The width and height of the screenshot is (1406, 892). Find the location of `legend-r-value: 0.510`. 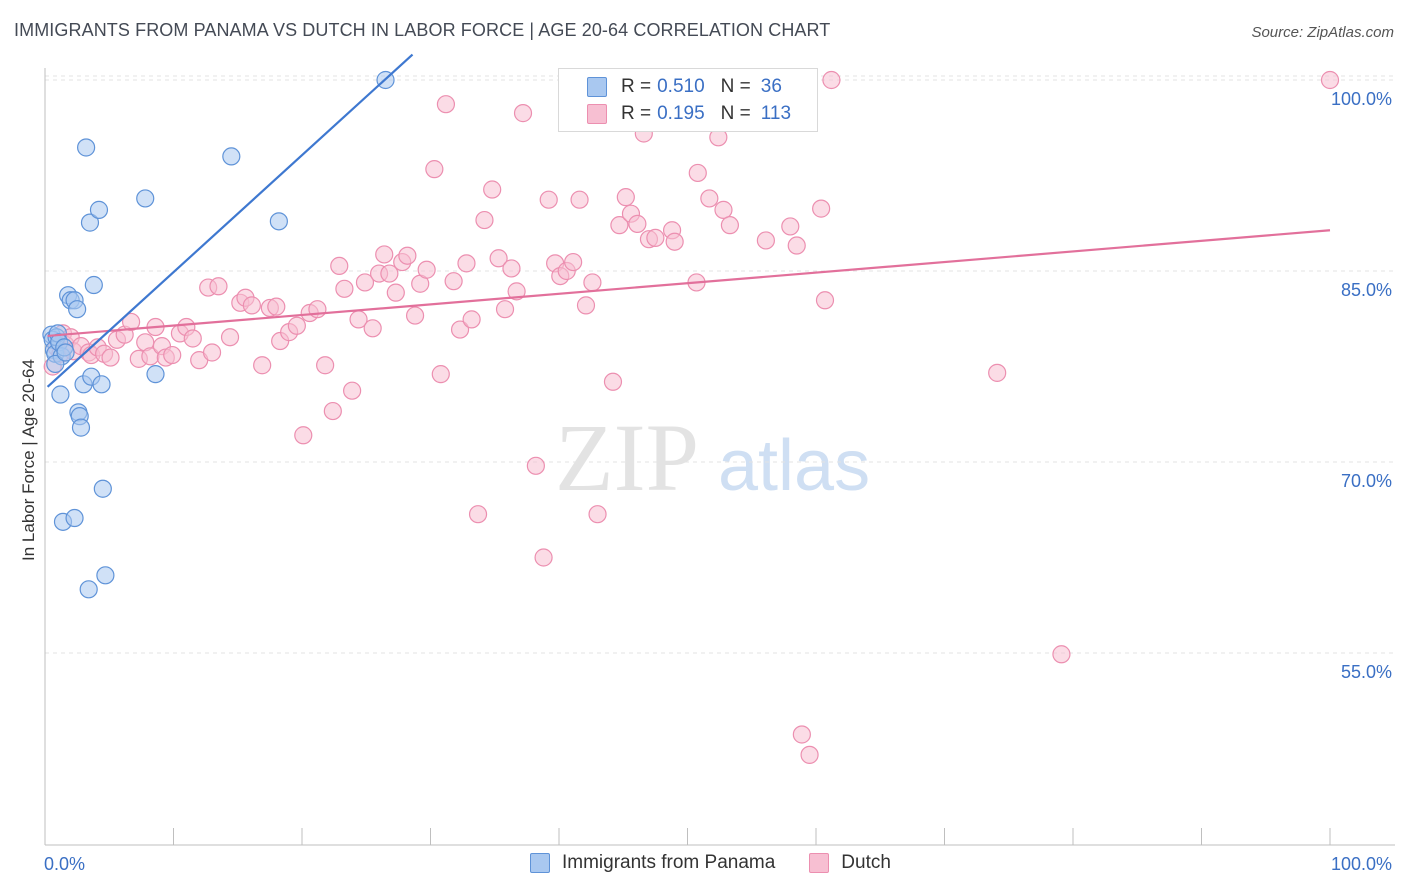

legend-r-value: 0.510 is located at coordinates (681, 86).